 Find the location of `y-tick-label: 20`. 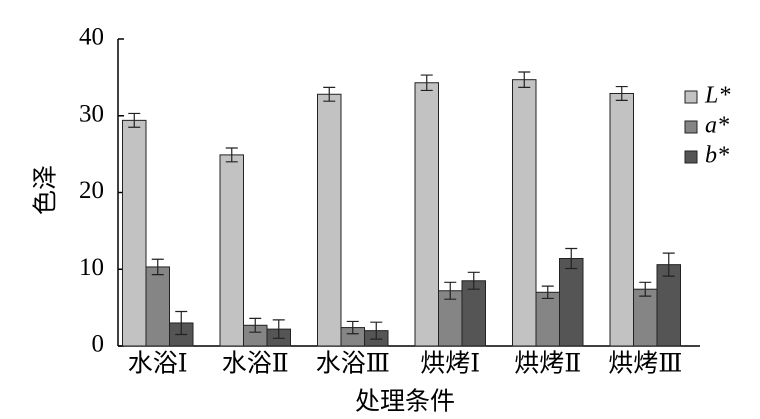

y-tick-label: 20 is located at coordinates (91, 190).